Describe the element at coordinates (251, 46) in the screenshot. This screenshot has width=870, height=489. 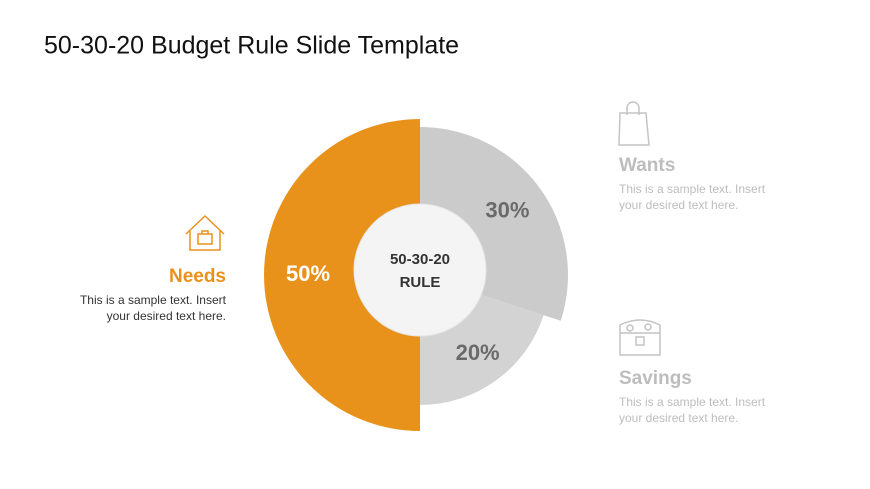
I see `chart-title: 50-30-20 Budget Rule Slide Template` at that location.